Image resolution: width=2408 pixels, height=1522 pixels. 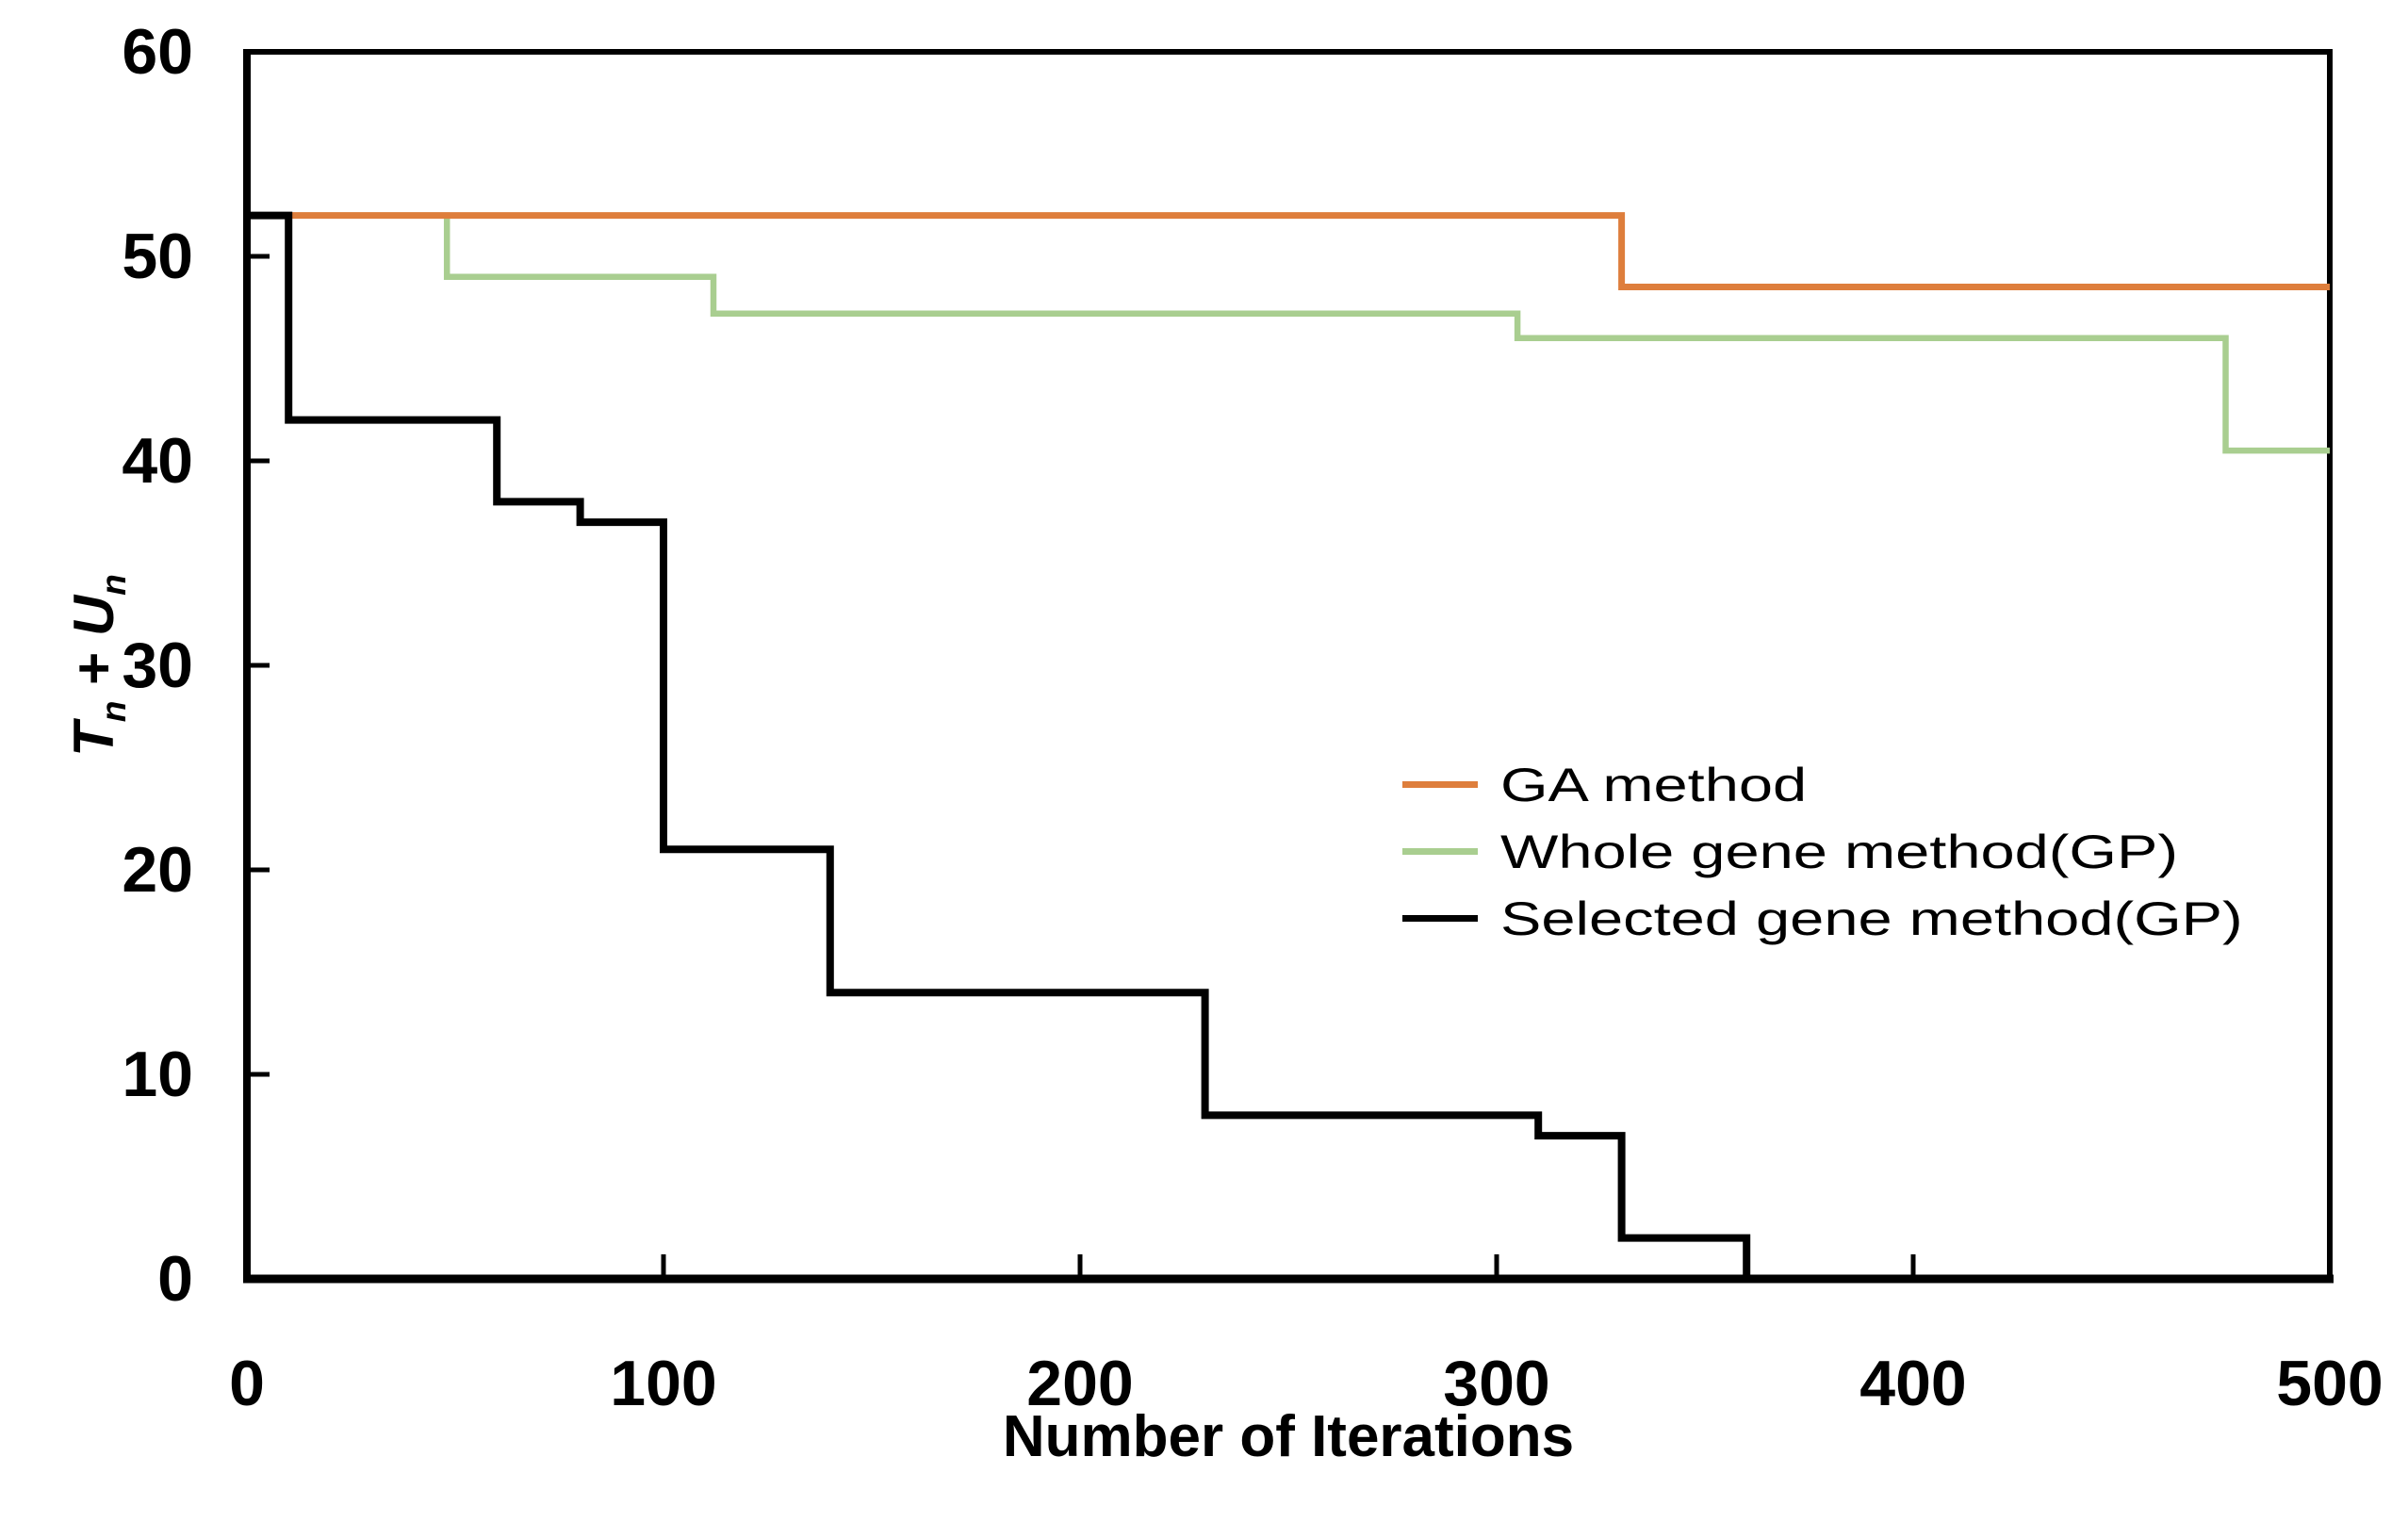 What do you see at coordinates (1288, 251) in the screenshot?
I see `series-line-ga-method` at bounding box center [1288, 251].